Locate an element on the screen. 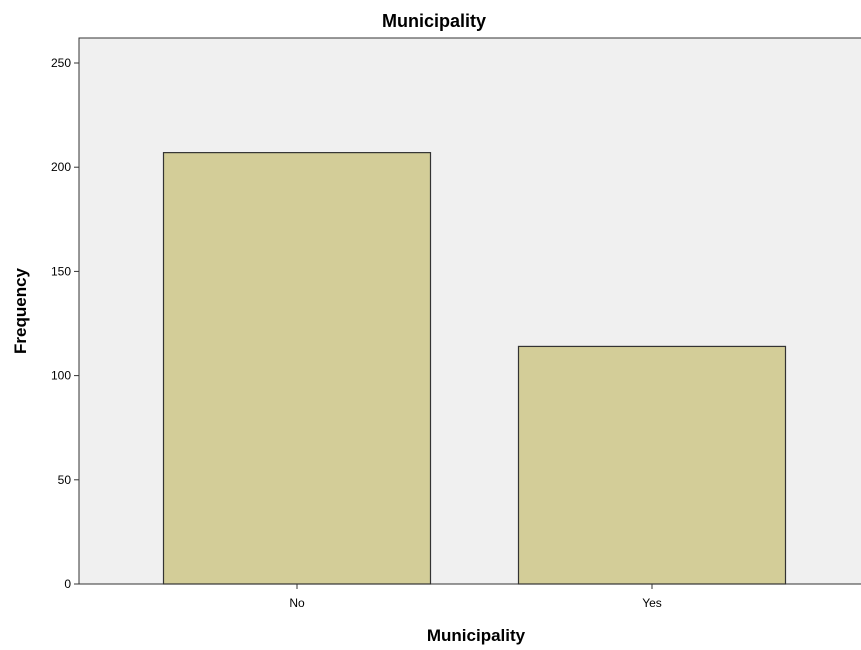 This screenshot has width=861, height=650. y-tick-label: 150 is located at coordinates (61, 271).